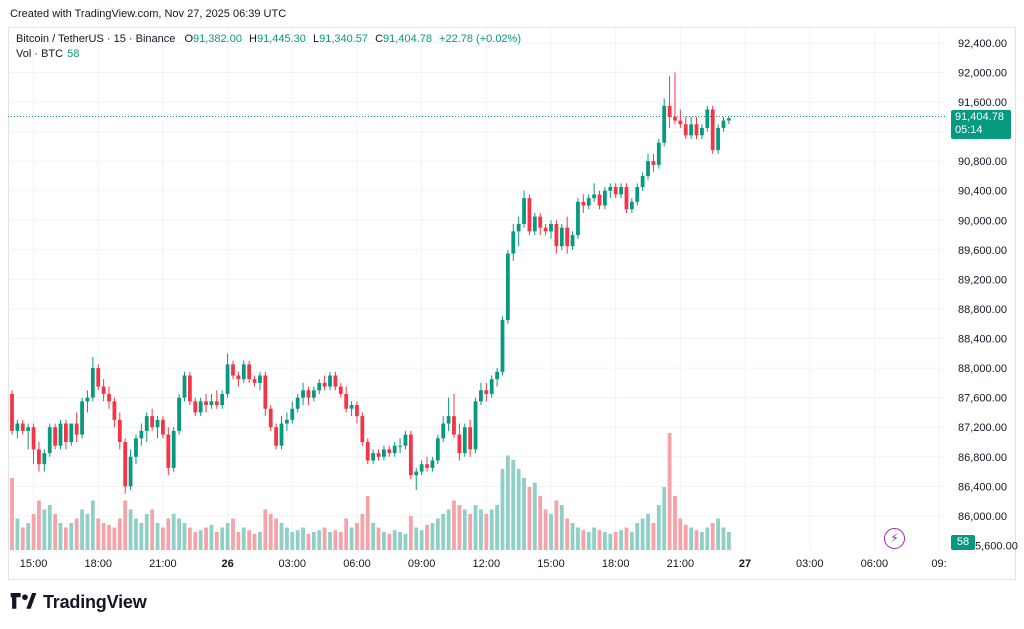 This screenshot has height=629, width=1024. I want to click on legend-high-value: 91,445.30, so click(281, 39).